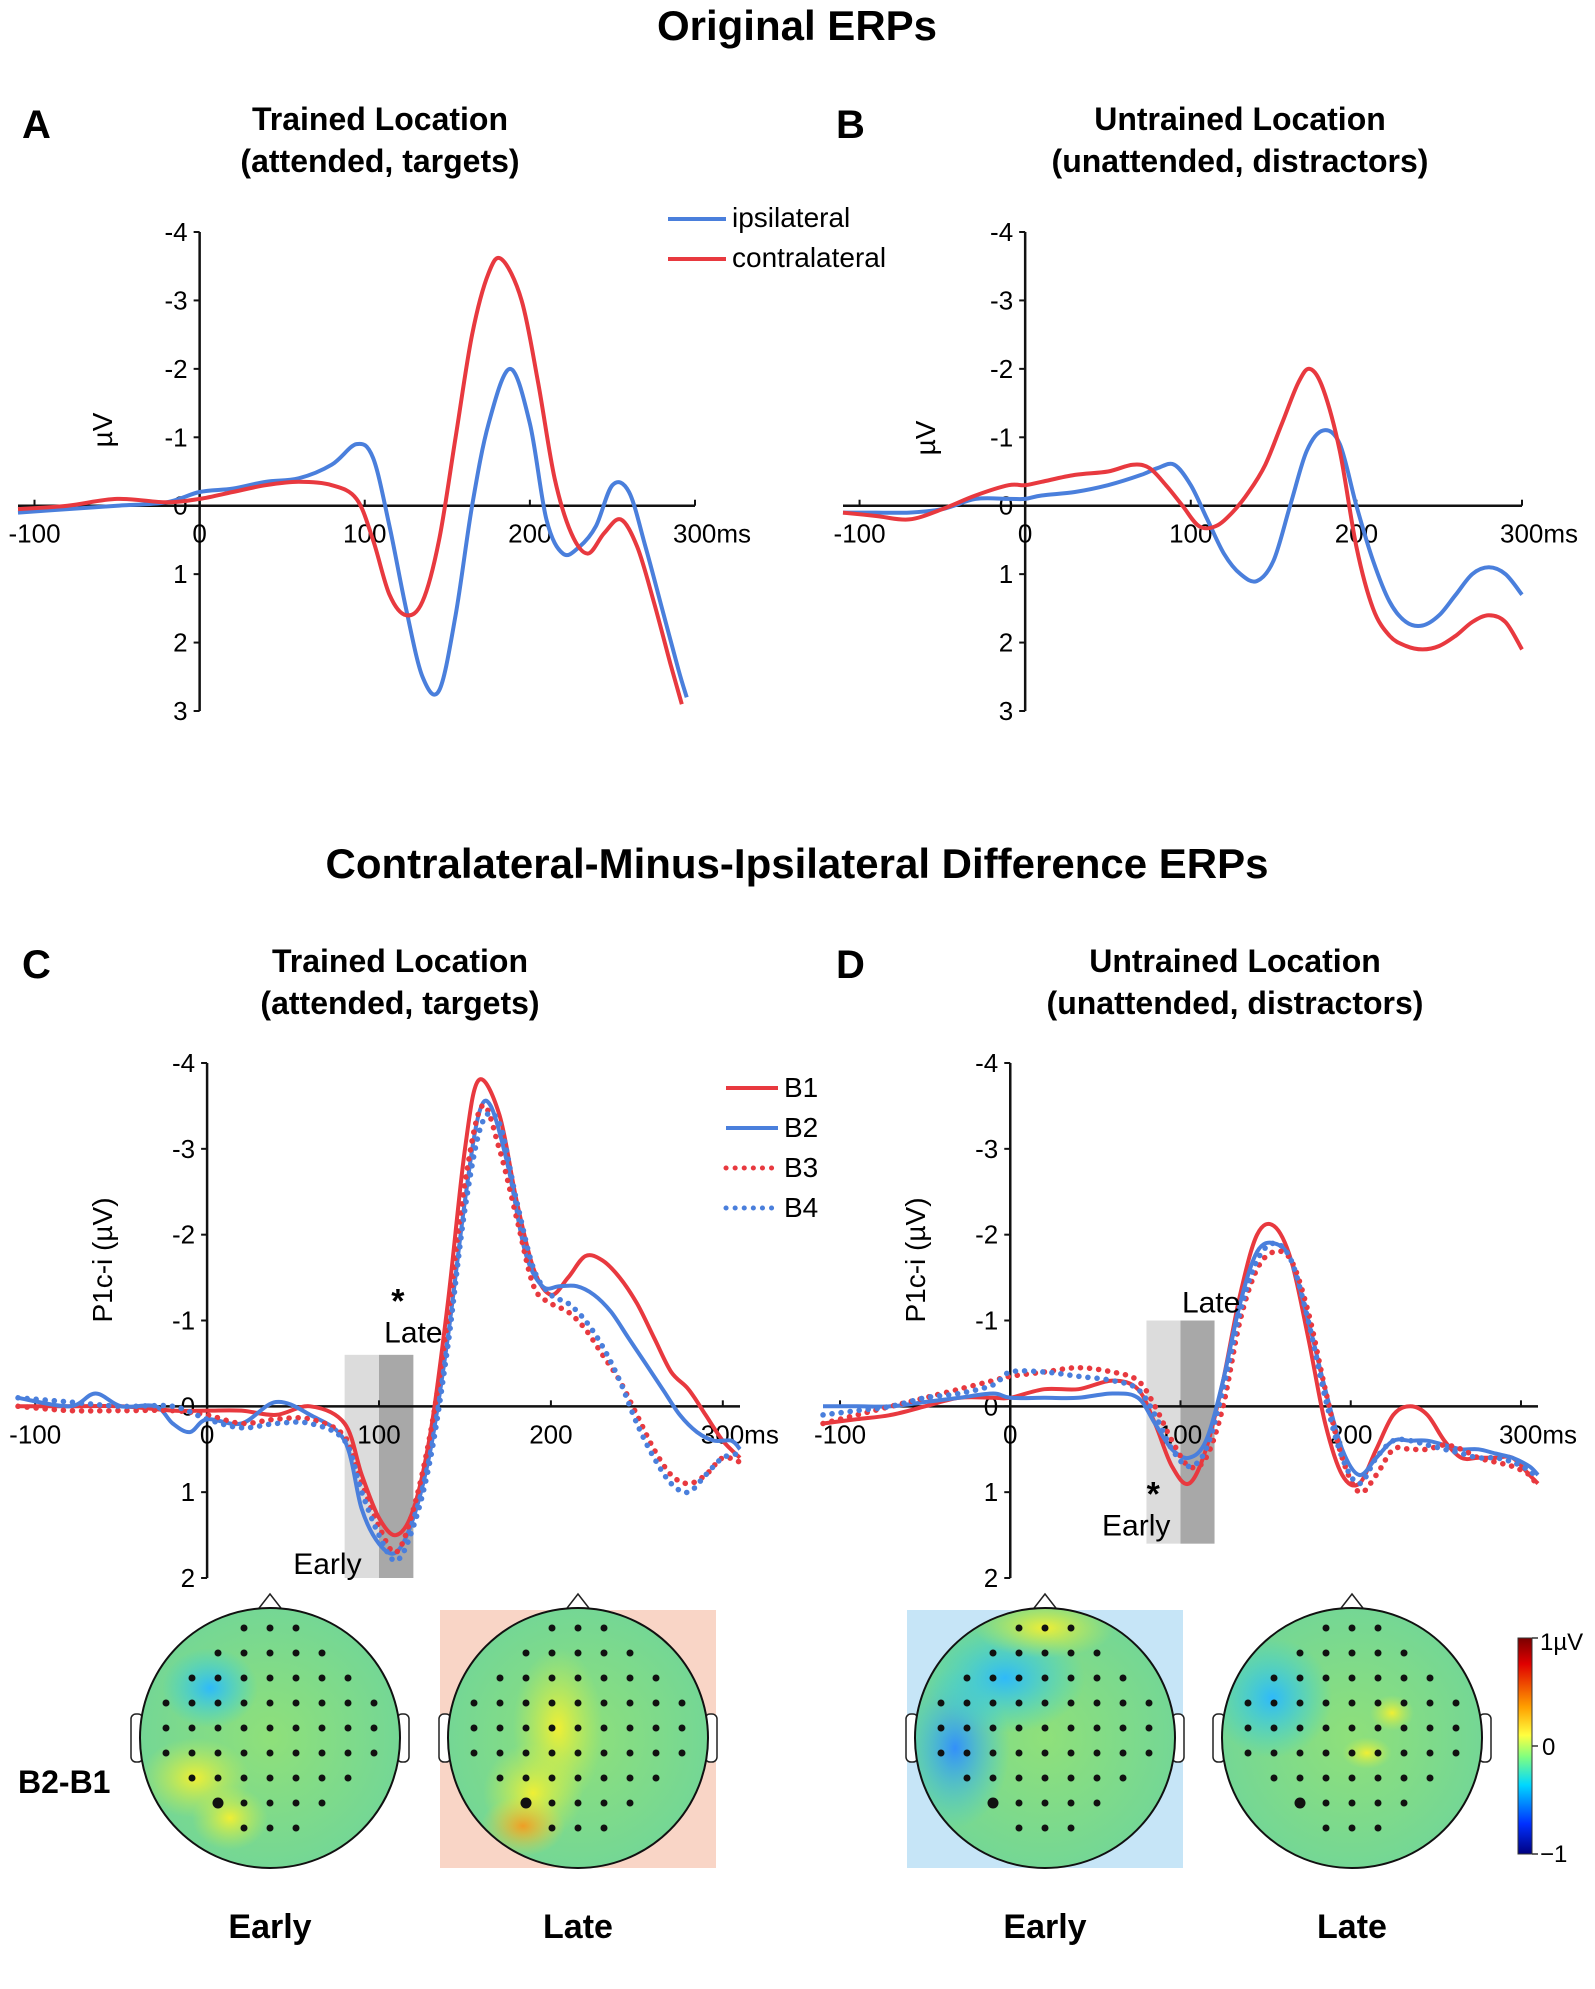 The height and width of the screenshot is (1989, 1595). Describe the element at coordinates (1561, 1642) in the screenshot. I see `colorbar-max-label: 1µV` at that location.